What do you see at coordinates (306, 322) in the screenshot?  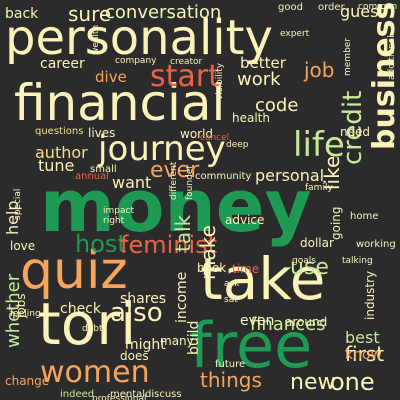 I see `word-around: around` at bounding box center [306, 322].